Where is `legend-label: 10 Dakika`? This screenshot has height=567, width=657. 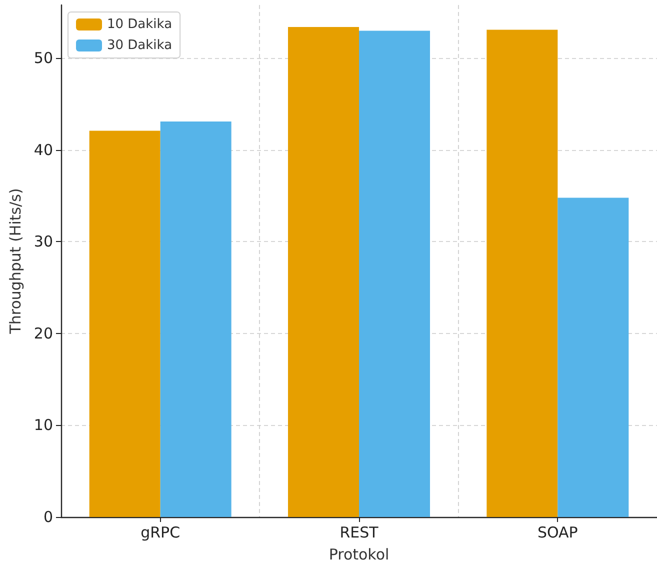 legend-label: 10 Dakika is located at coordinates (139, 24).